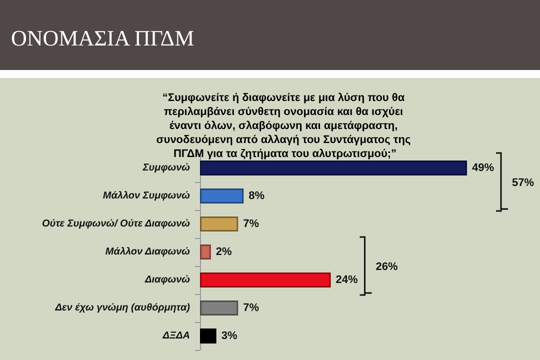 This screenshot has height=360, width=540. Describe the element at coordinates (176, 336) in the screenshot. I see `y-tick-label: ΔΞΔΑ` at that location.